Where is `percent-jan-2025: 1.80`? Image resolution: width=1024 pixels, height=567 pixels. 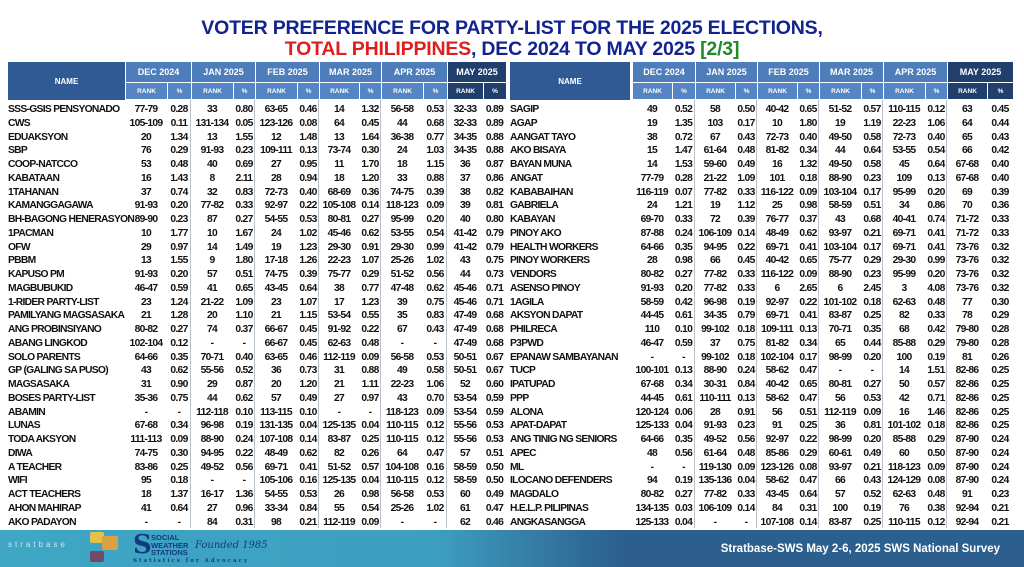
percent-jan-2025: 1.80 is located at coordinates (244, 261).